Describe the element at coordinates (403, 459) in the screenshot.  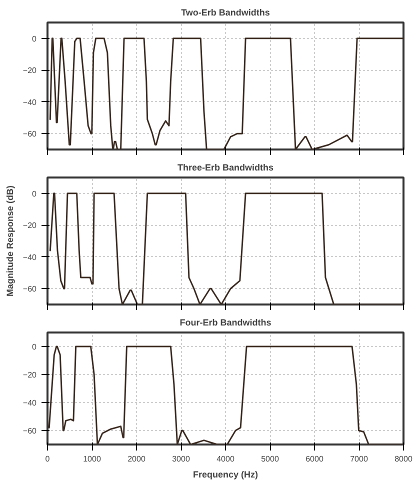
I see `x-tick-label: 8000` at that location.